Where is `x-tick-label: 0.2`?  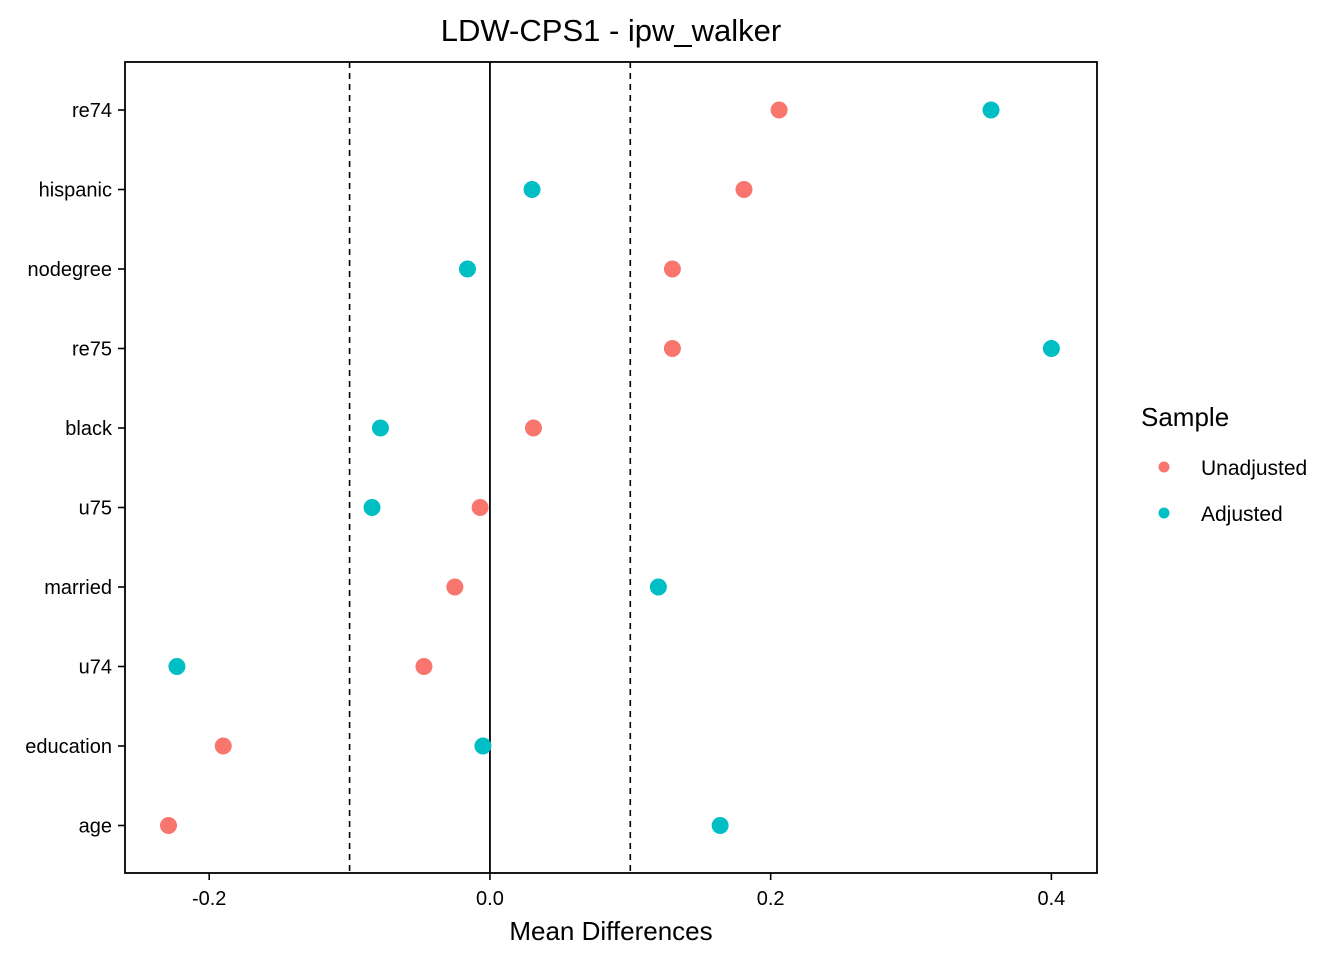
x-tick-label: 0.2 is located at coordinates (771, 899).